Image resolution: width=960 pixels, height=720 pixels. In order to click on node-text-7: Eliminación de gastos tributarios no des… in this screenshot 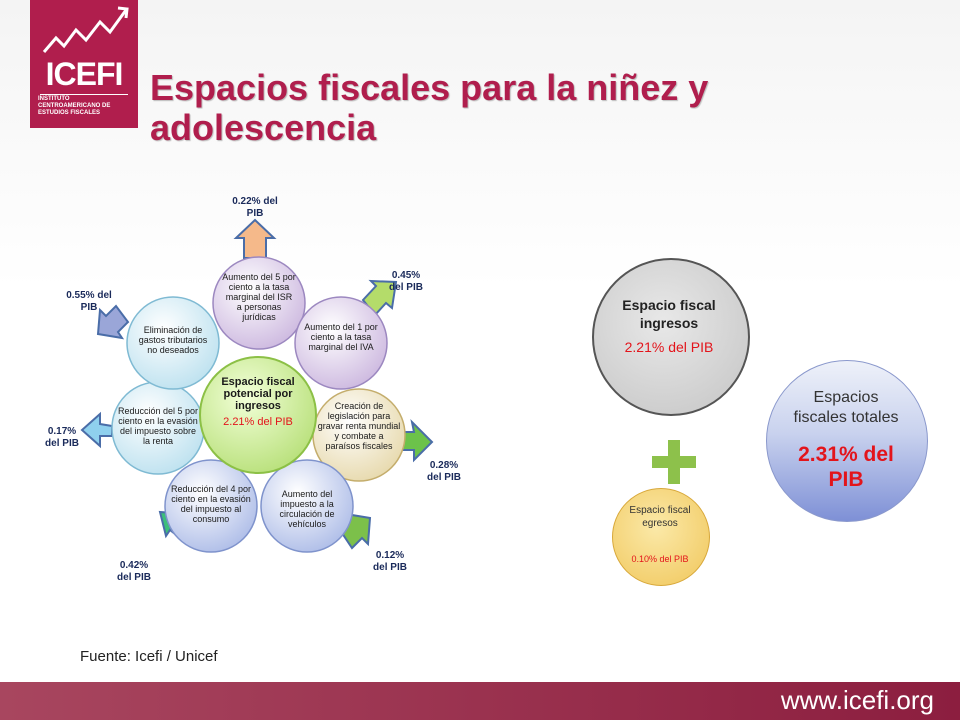, I will do `click(173, 340)`.